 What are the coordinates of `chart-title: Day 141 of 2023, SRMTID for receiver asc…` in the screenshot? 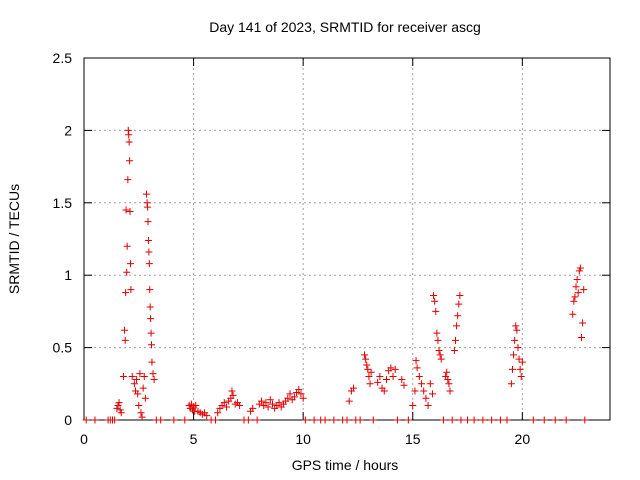 It's located at (345, 27).